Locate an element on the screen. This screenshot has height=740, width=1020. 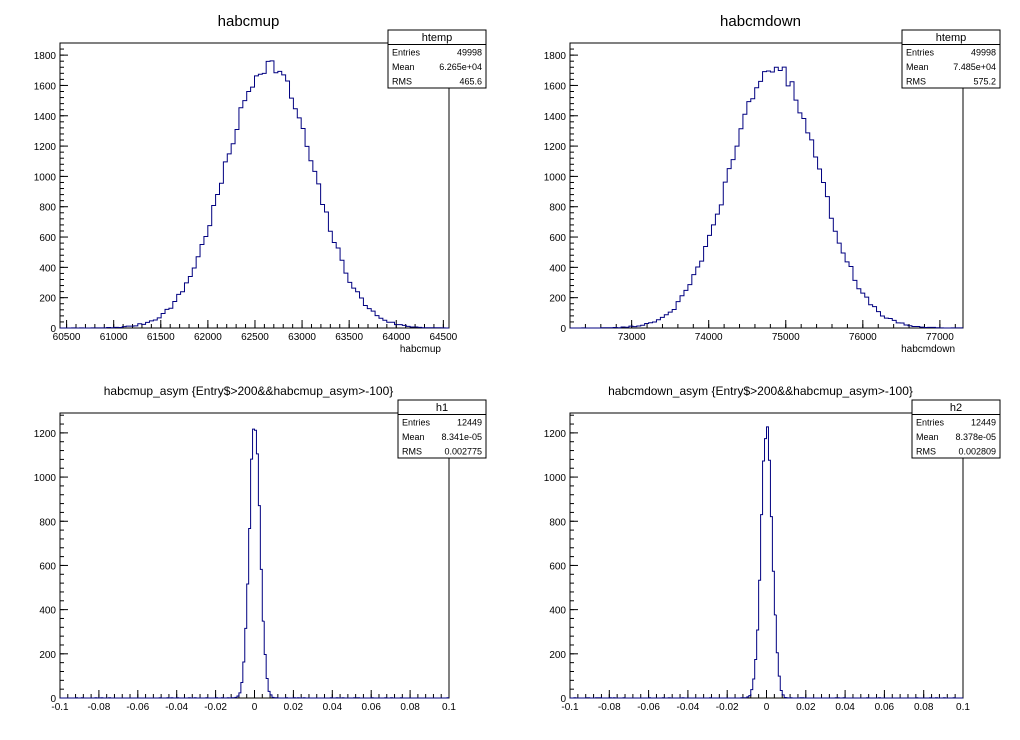
stats-box: h2 Entries 12449 Mean 8.378e-05 RMS 0.002809 is located at coordinates (956, 429).